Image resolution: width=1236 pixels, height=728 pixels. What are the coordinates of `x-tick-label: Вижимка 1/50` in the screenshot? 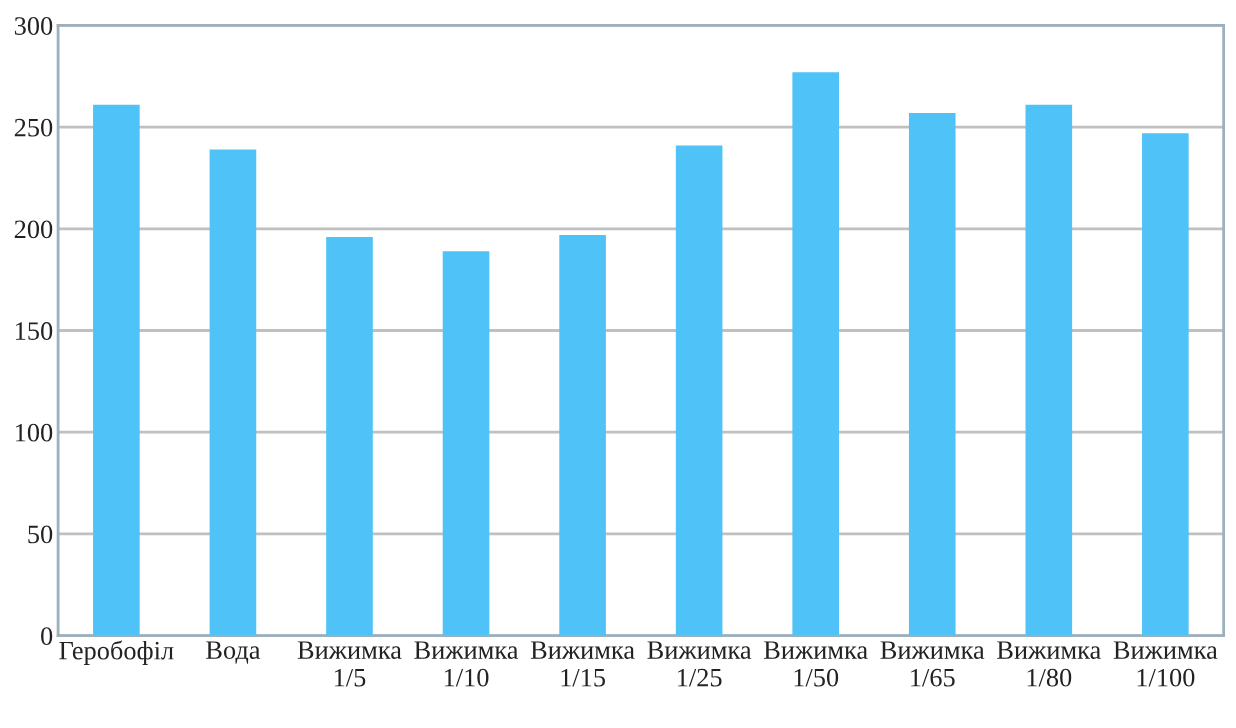 It's located at (816, 664).